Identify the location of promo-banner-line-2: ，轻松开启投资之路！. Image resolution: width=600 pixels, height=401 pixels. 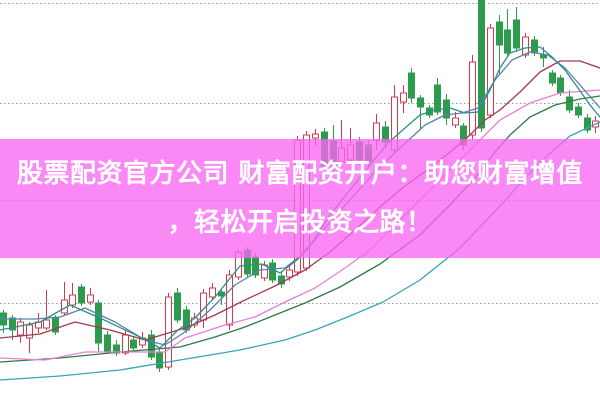
(300, 222).